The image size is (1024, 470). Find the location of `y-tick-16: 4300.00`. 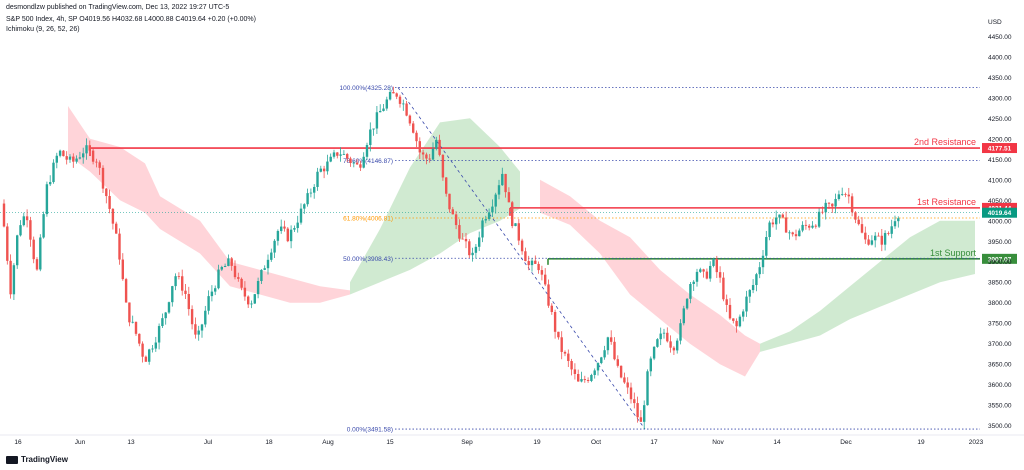

y-tick-16: 4300.00 is located at coordinates (1000, 98).